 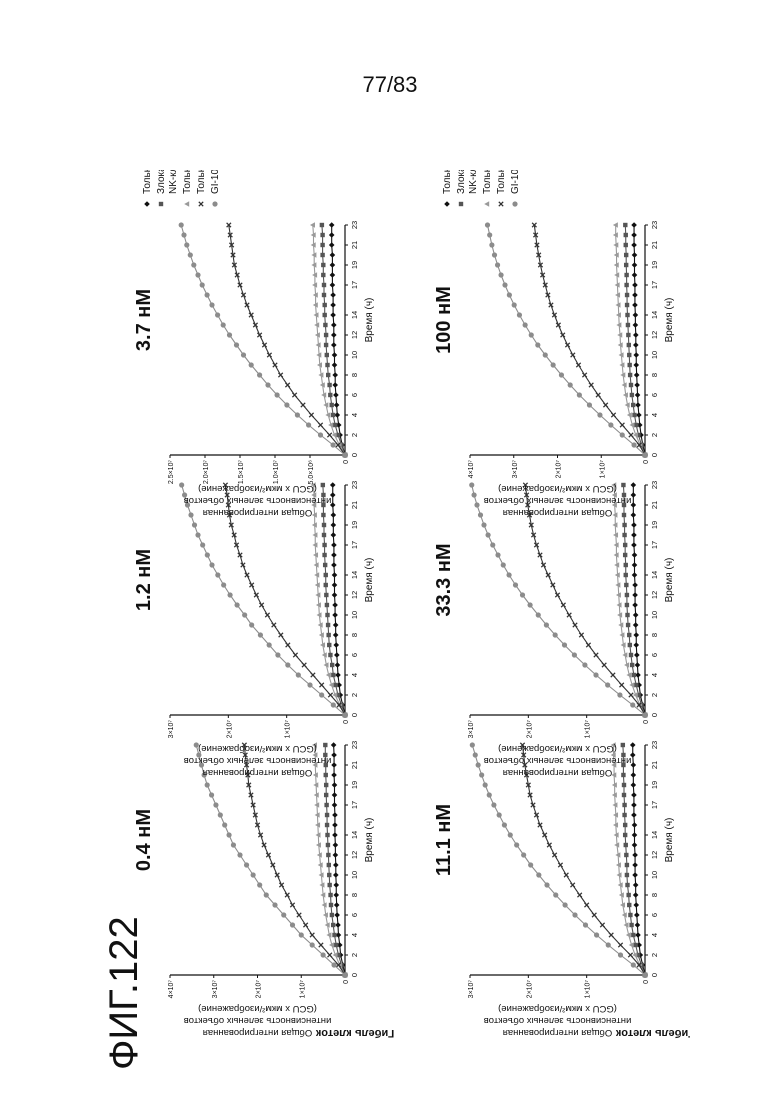 I want to click on y-axis-label: (GCU x мкм²/изображение), so click(x=557, y=488).